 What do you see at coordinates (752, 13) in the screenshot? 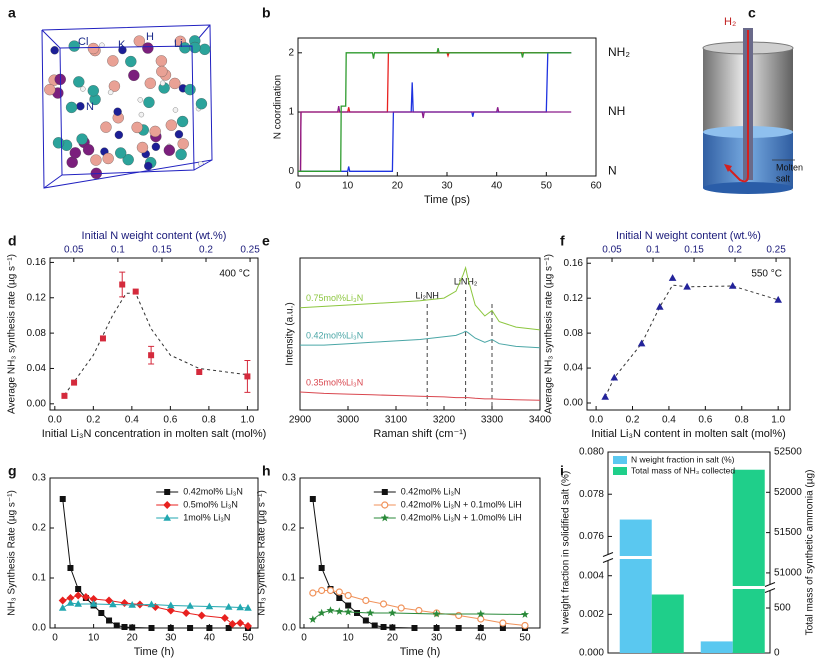
I see `panel-letter: c` at bounding box center [752, 13].